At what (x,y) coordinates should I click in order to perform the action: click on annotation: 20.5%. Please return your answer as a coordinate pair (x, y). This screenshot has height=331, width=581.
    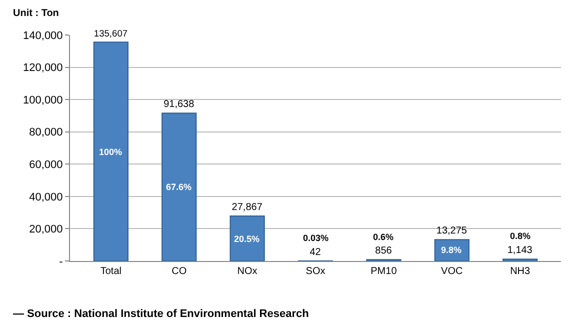
    Looking at the image, I should click on (247, 239).